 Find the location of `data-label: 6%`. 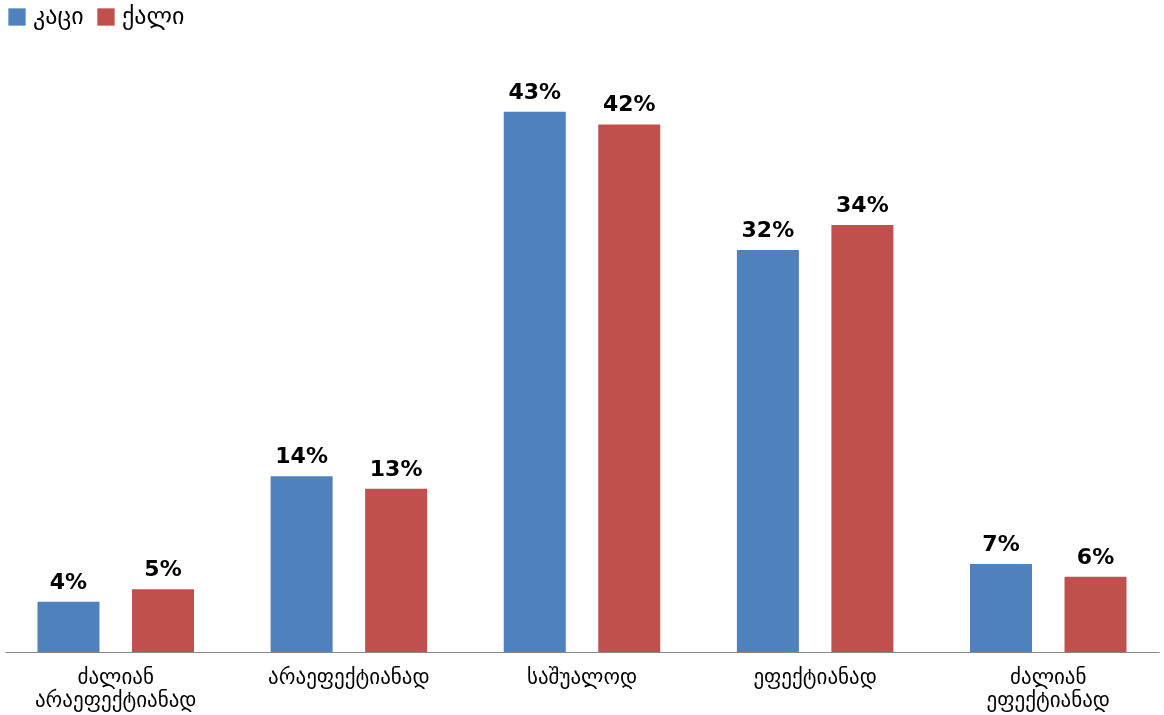

data-label: 6% is located at coordinates (1095, 556).